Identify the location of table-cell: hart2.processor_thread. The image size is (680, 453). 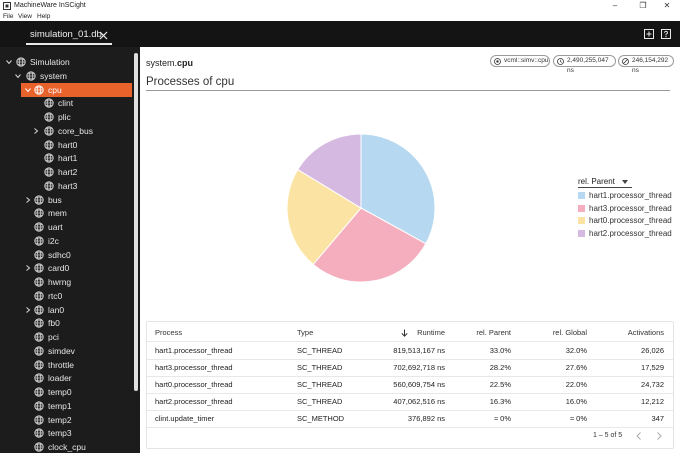
(194, 401).